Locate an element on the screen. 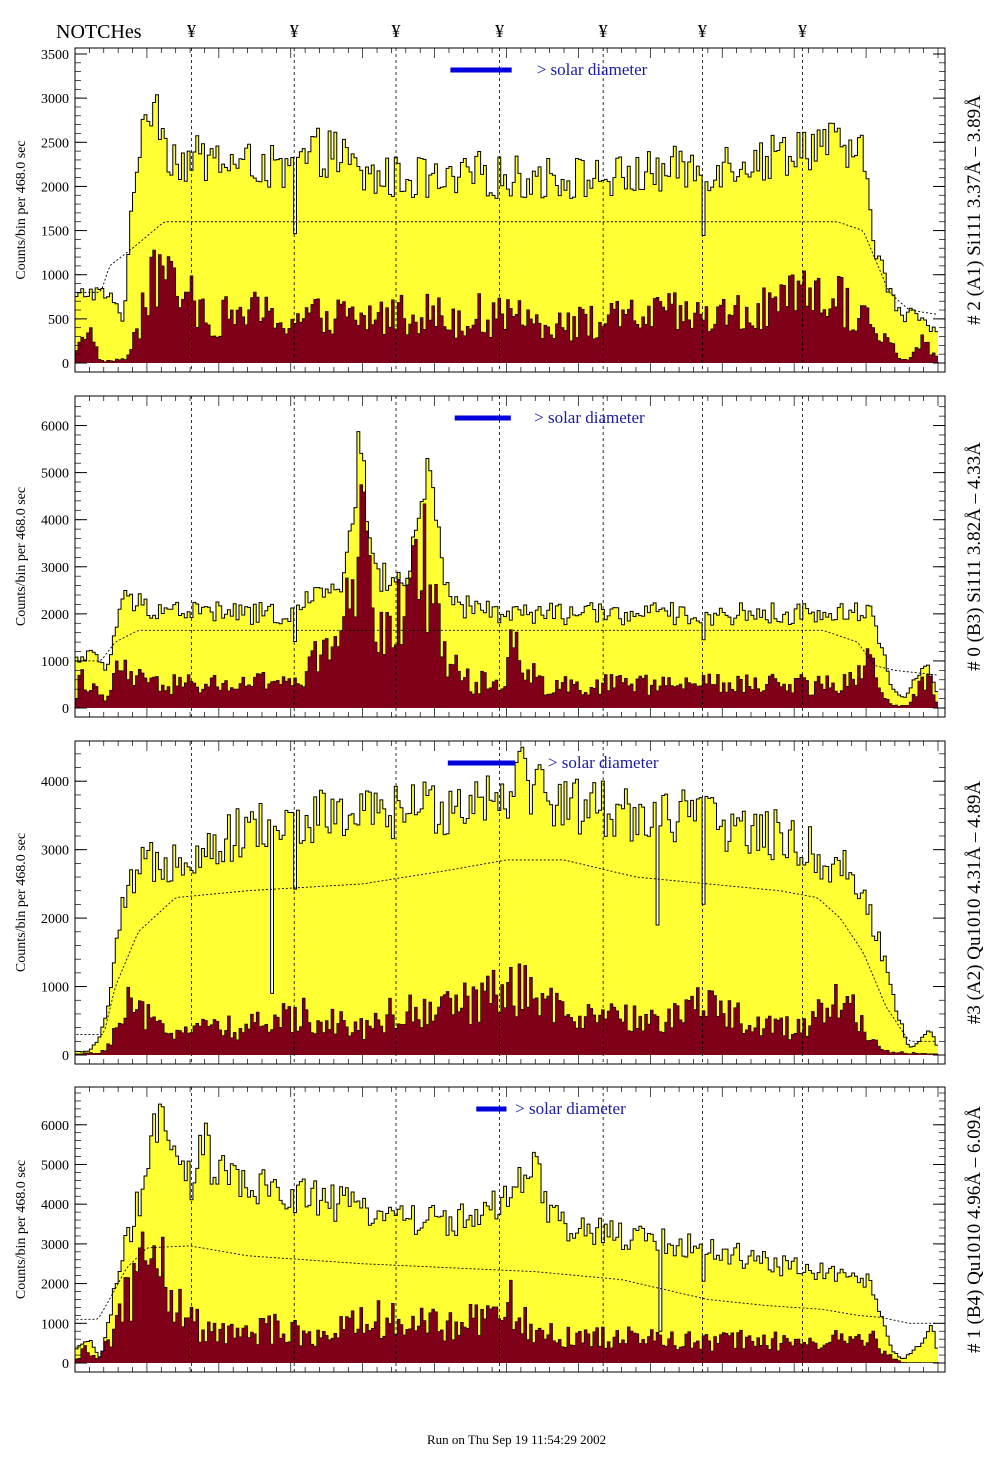 This screenshot has height=1476, width=1004. notch-markers: ¥ ¥ ¥ ¥ ¥ ¥ ¥ is located at coordinates (497, 31).